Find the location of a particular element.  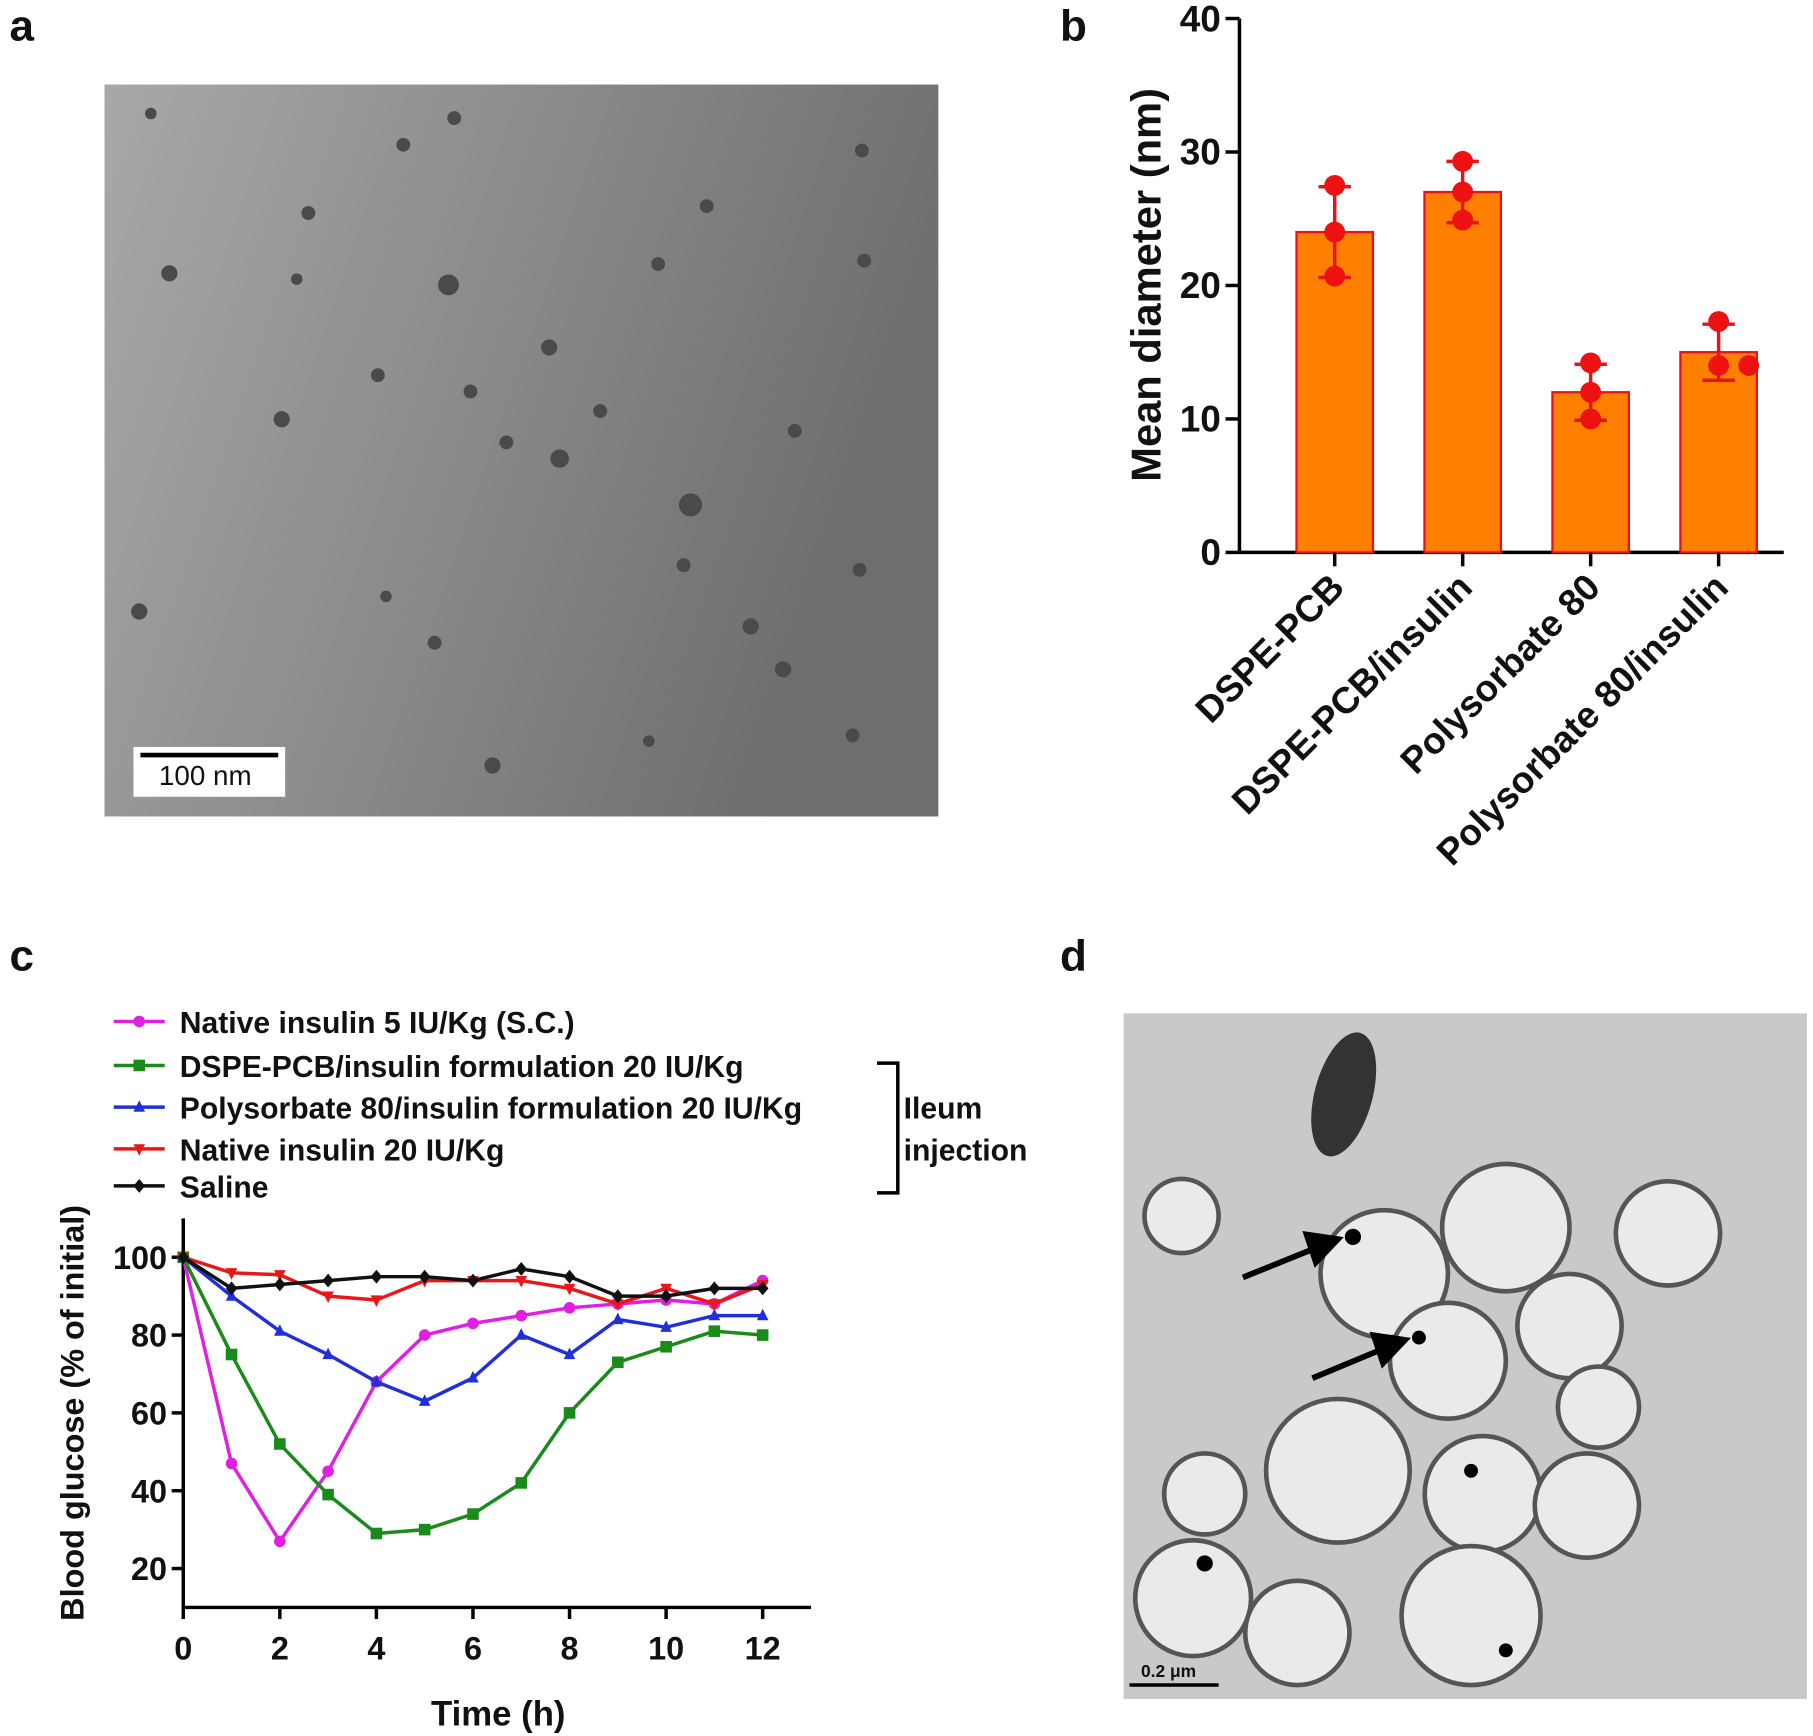

y-tick-label: 60 is located at coordinates (149, 1413).